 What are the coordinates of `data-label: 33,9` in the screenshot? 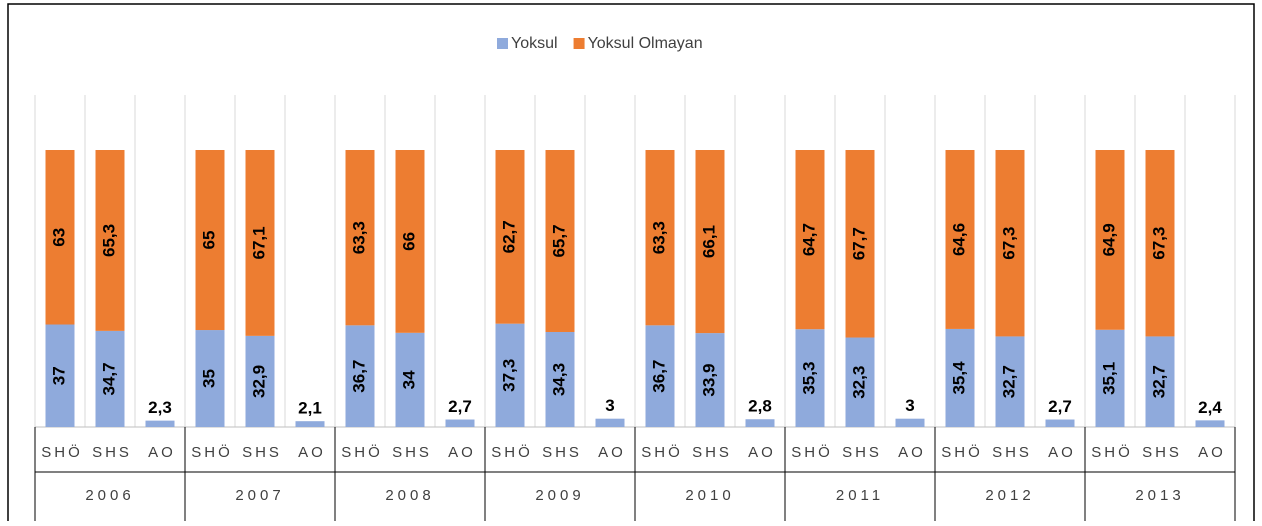 It's located at (708, 380).